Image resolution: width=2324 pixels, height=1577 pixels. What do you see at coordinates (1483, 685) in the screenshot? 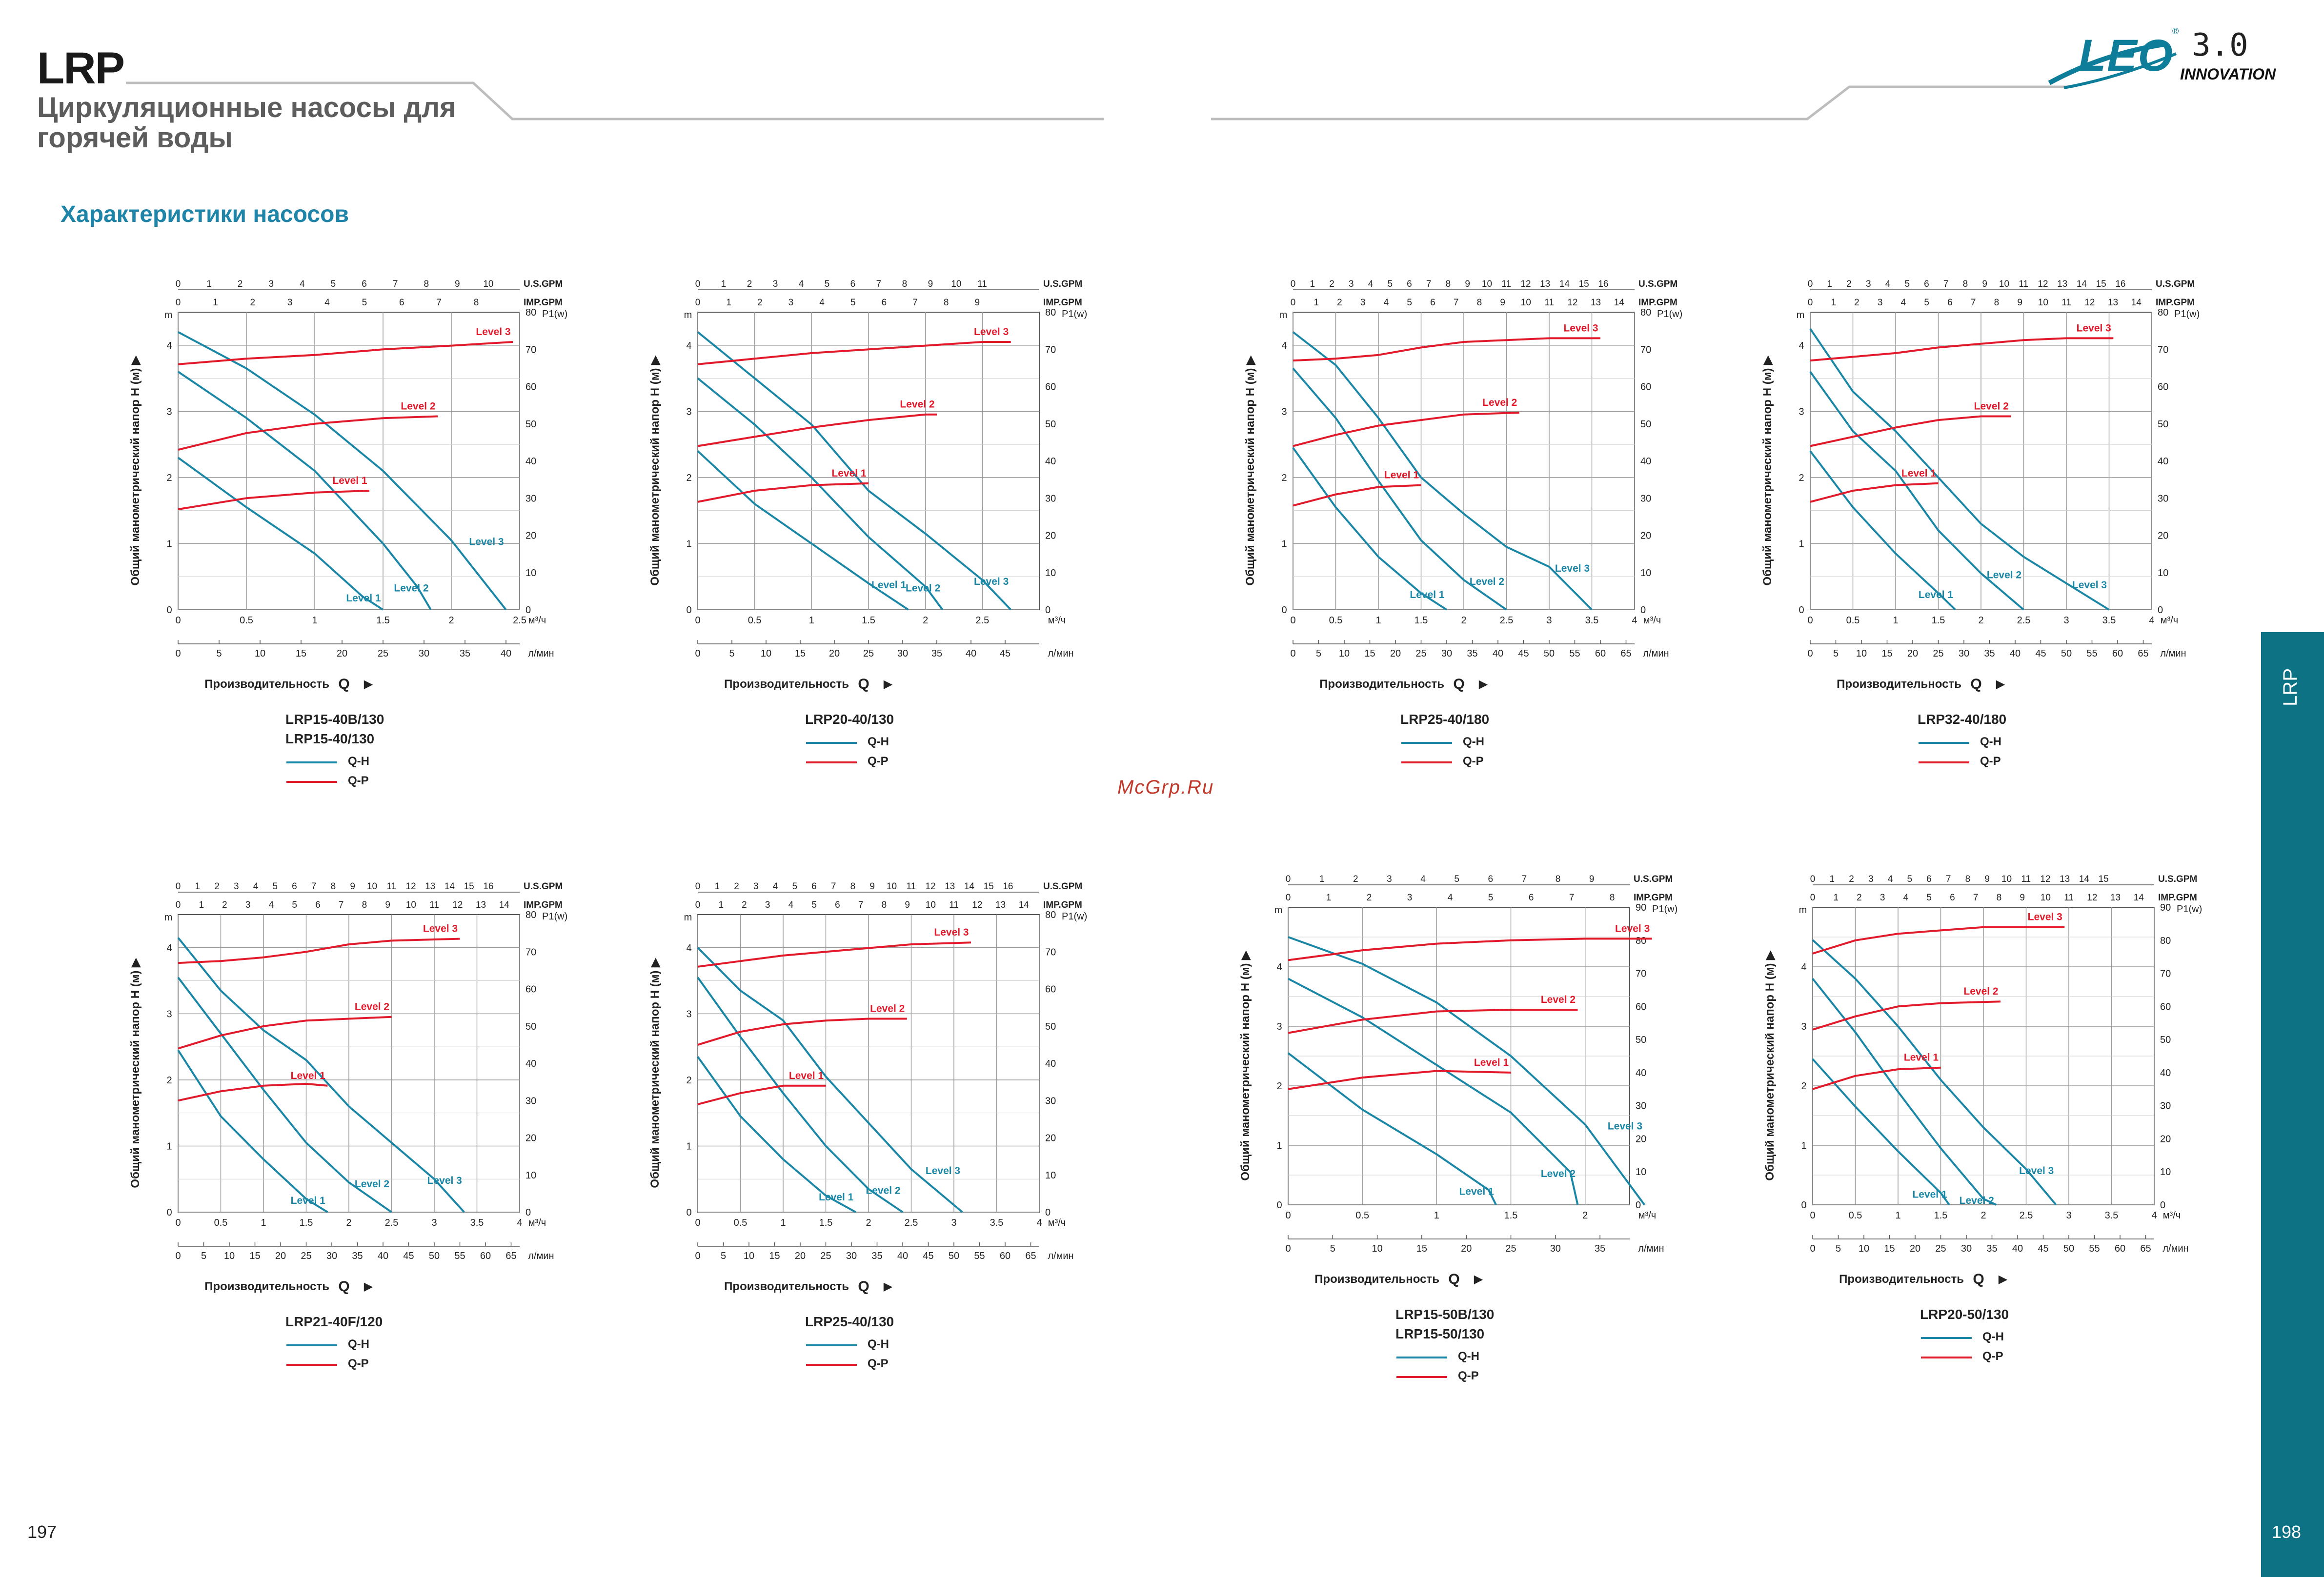
I see `x-axis-arrow-icon: ▶` at bounding box center [1483, 685].